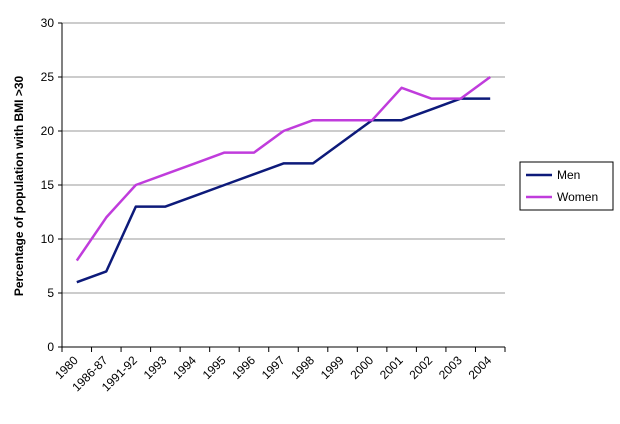 This screenshot has width=620, height=424. I want to click on x-tick-label: 1993, so click(155, 367).